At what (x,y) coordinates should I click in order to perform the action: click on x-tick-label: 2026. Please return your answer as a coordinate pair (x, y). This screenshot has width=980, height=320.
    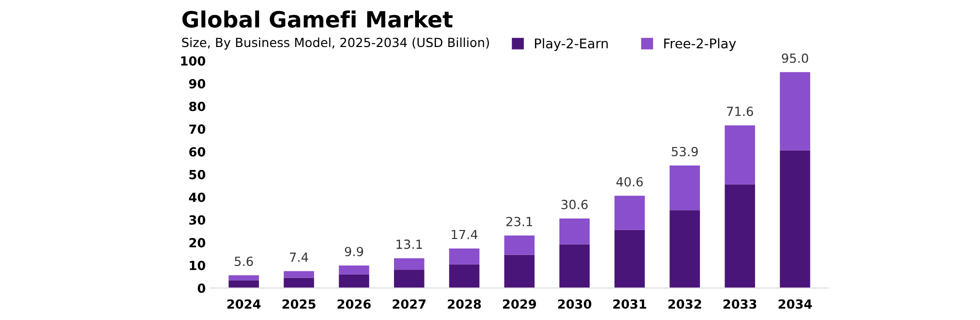
    Looking at the image, I should click on (354, 304).